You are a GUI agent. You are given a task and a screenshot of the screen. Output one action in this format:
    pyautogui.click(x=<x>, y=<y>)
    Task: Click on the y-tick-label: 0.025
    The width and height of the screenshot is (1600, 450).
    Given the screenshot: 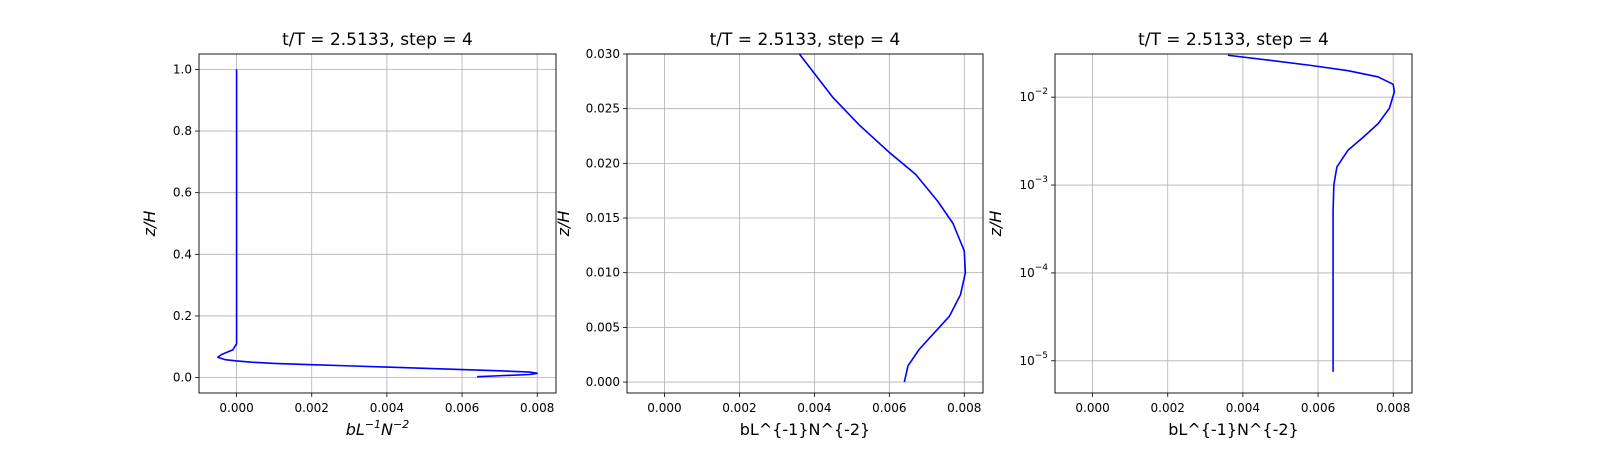 What is the action you would take?
    pyautogui.click(x=603, y=109)
    